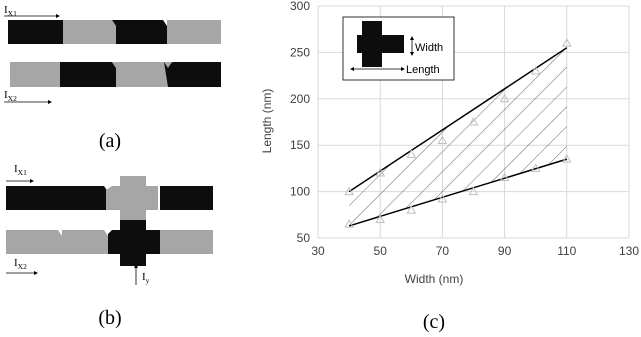  Describe the element at coordinates (267, 121) in the screenshot. I see `y-axis-title: Length (nm)` at that location.